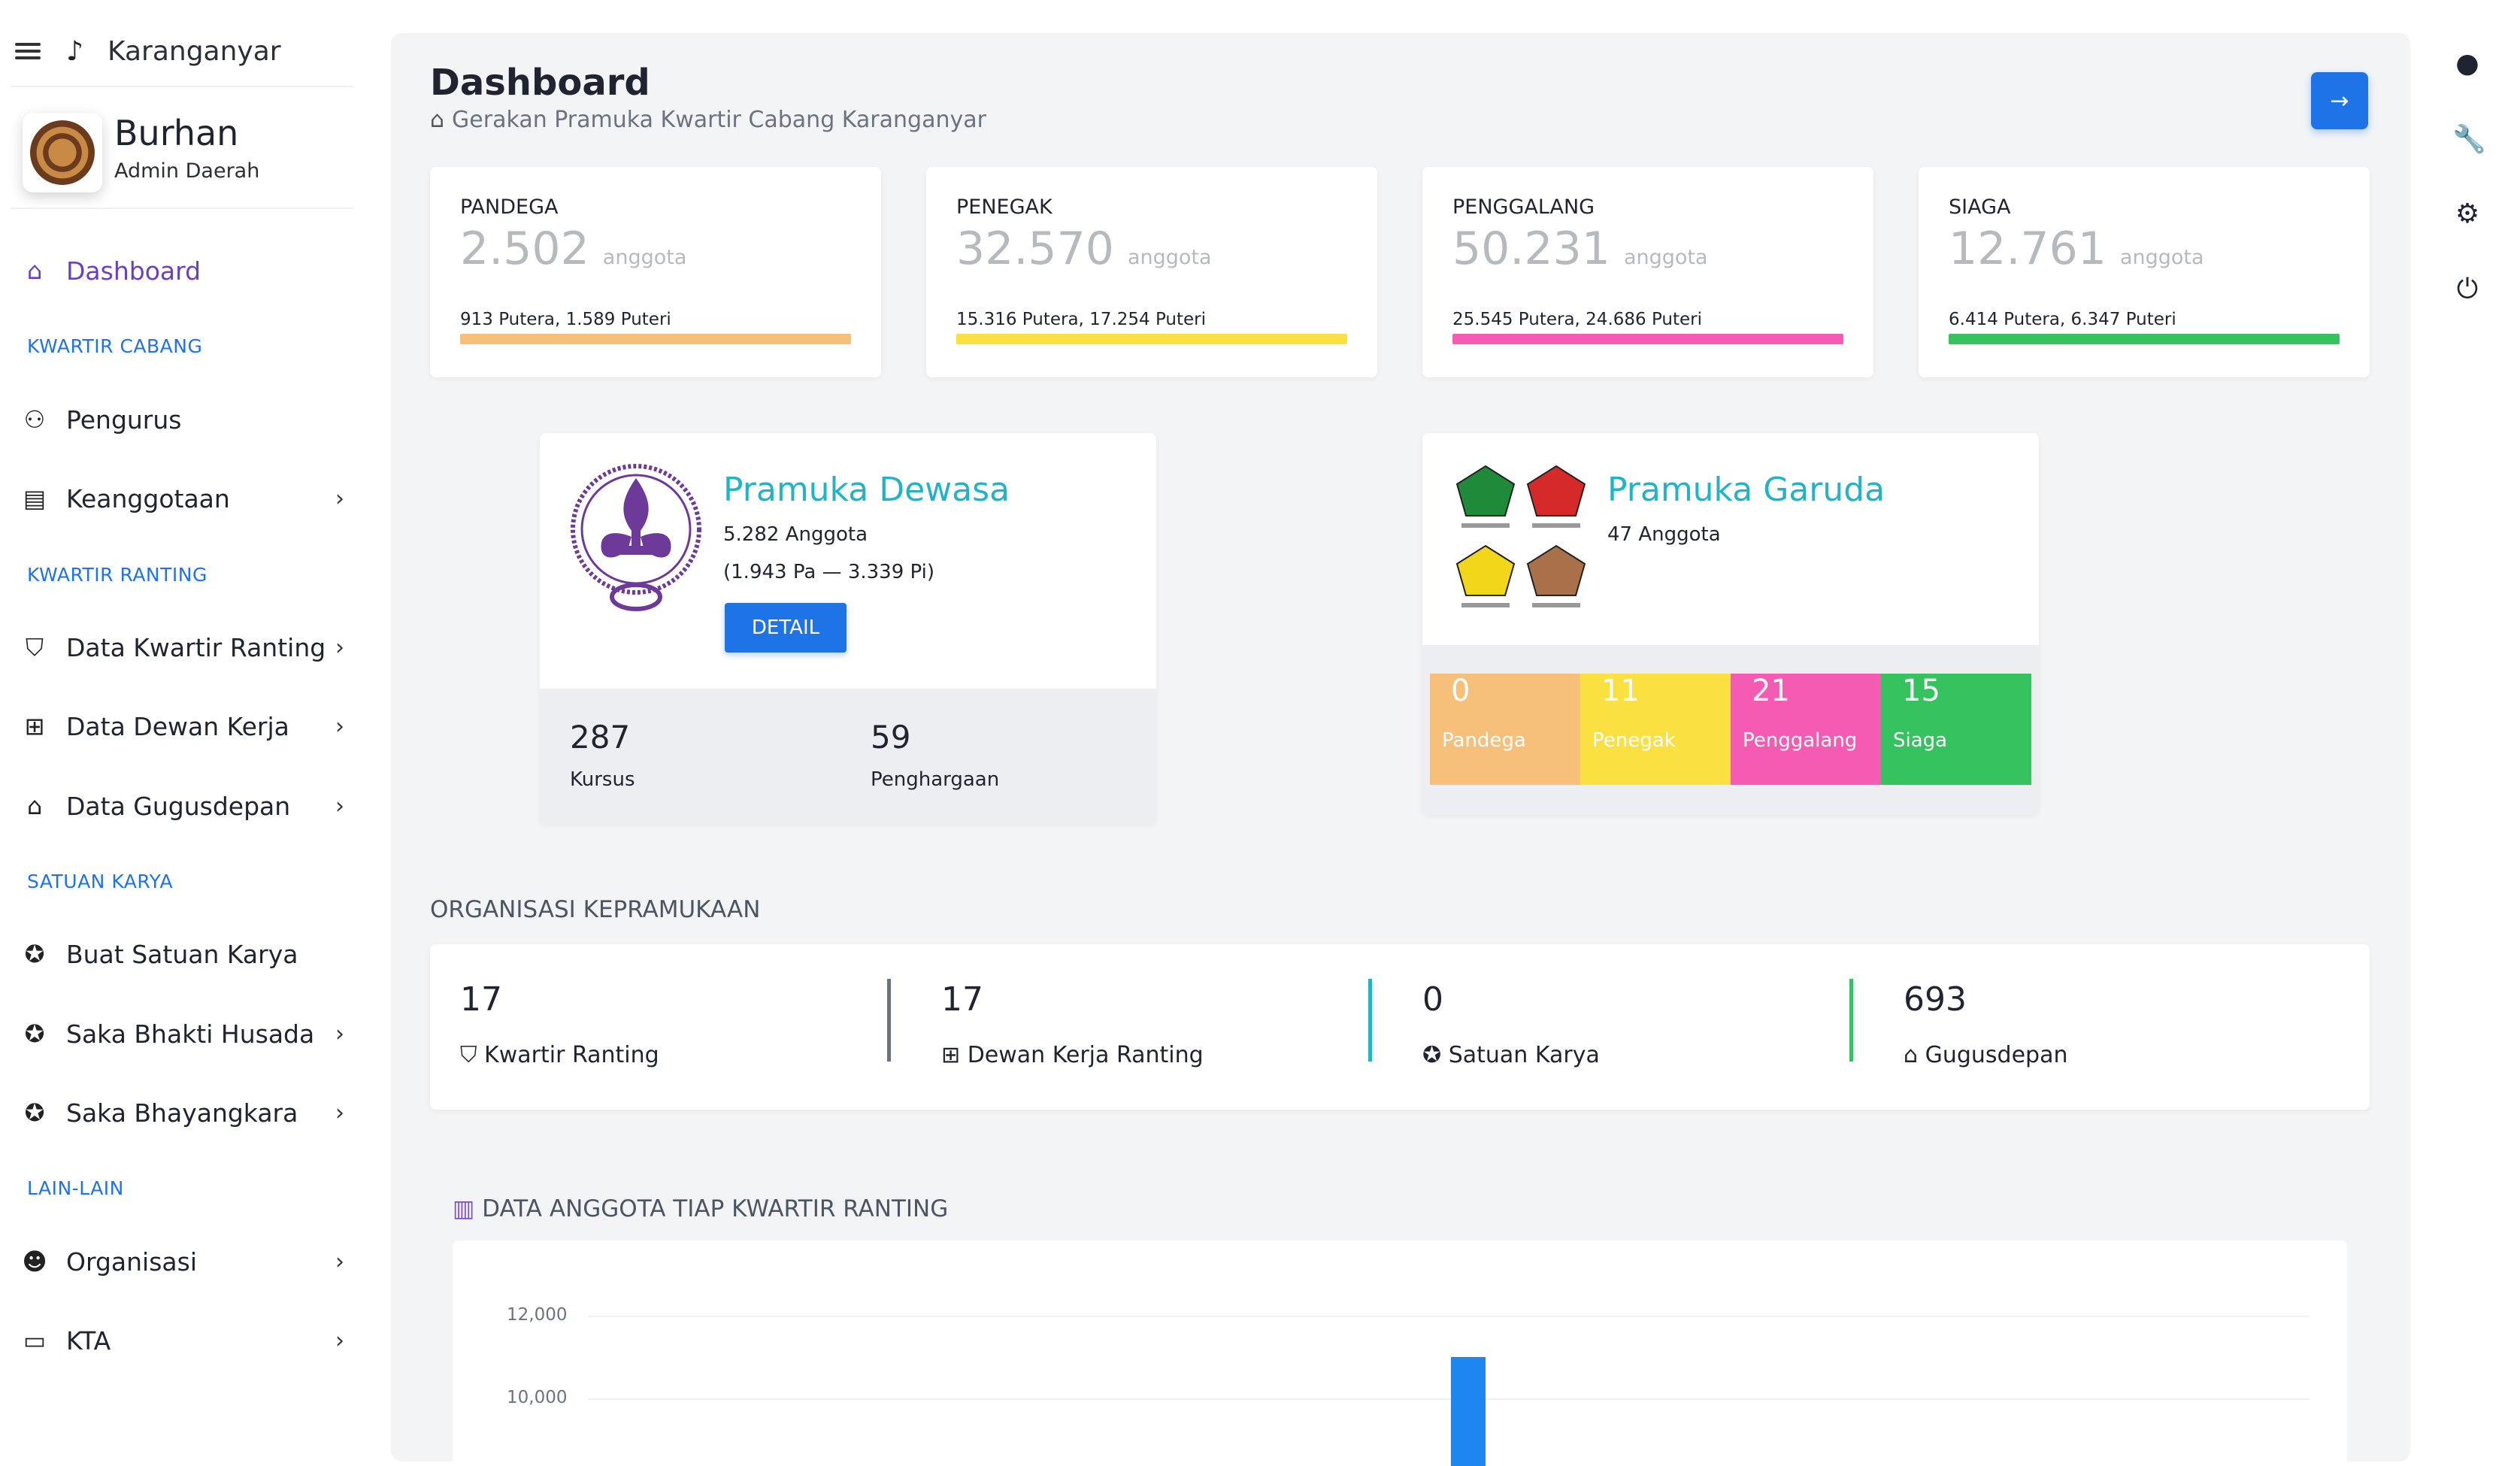  What do you see at coordinates (935, 779) in the screenshot?
I see `penghargaan-label: Penghargaan` at bounding box center [935, 779].